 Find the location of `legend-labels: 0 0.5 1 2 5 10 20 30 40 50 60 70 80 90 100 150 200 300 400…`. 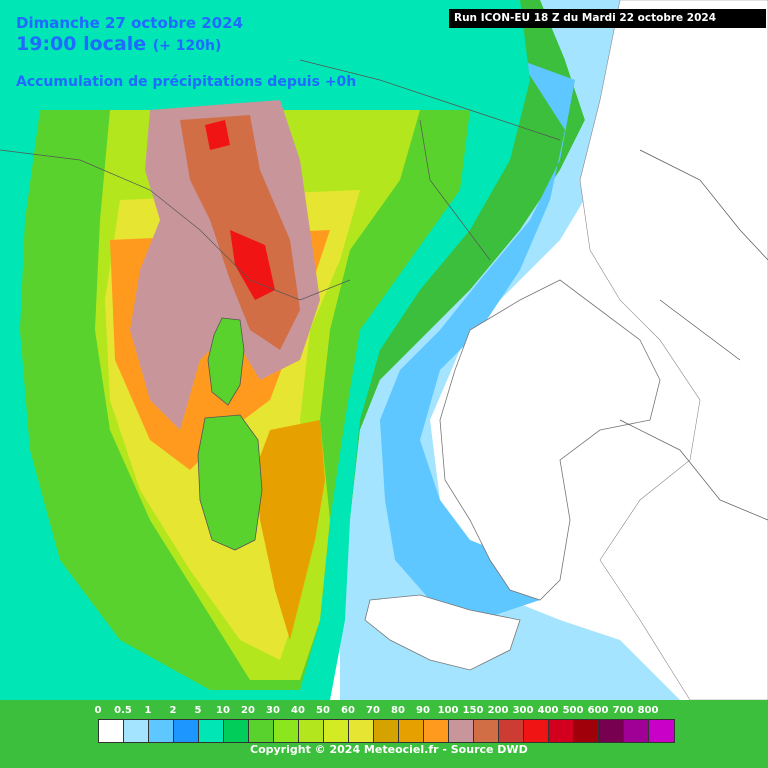

legend-labels: 0 0.5 1 2 5 10 20 30 40 50 60 70 80 90 100 150 200 300 400… is located at coordinates (386, 712).